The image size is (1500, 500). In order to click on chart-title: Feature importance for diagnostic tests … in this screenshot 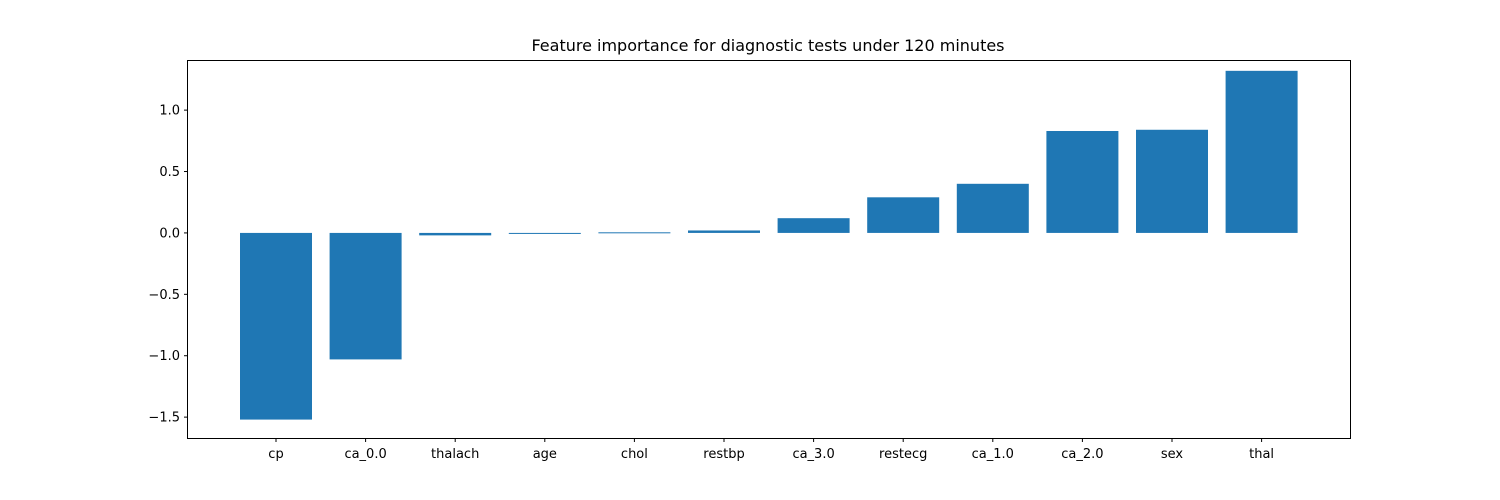, I will do `click(767, 45)`.